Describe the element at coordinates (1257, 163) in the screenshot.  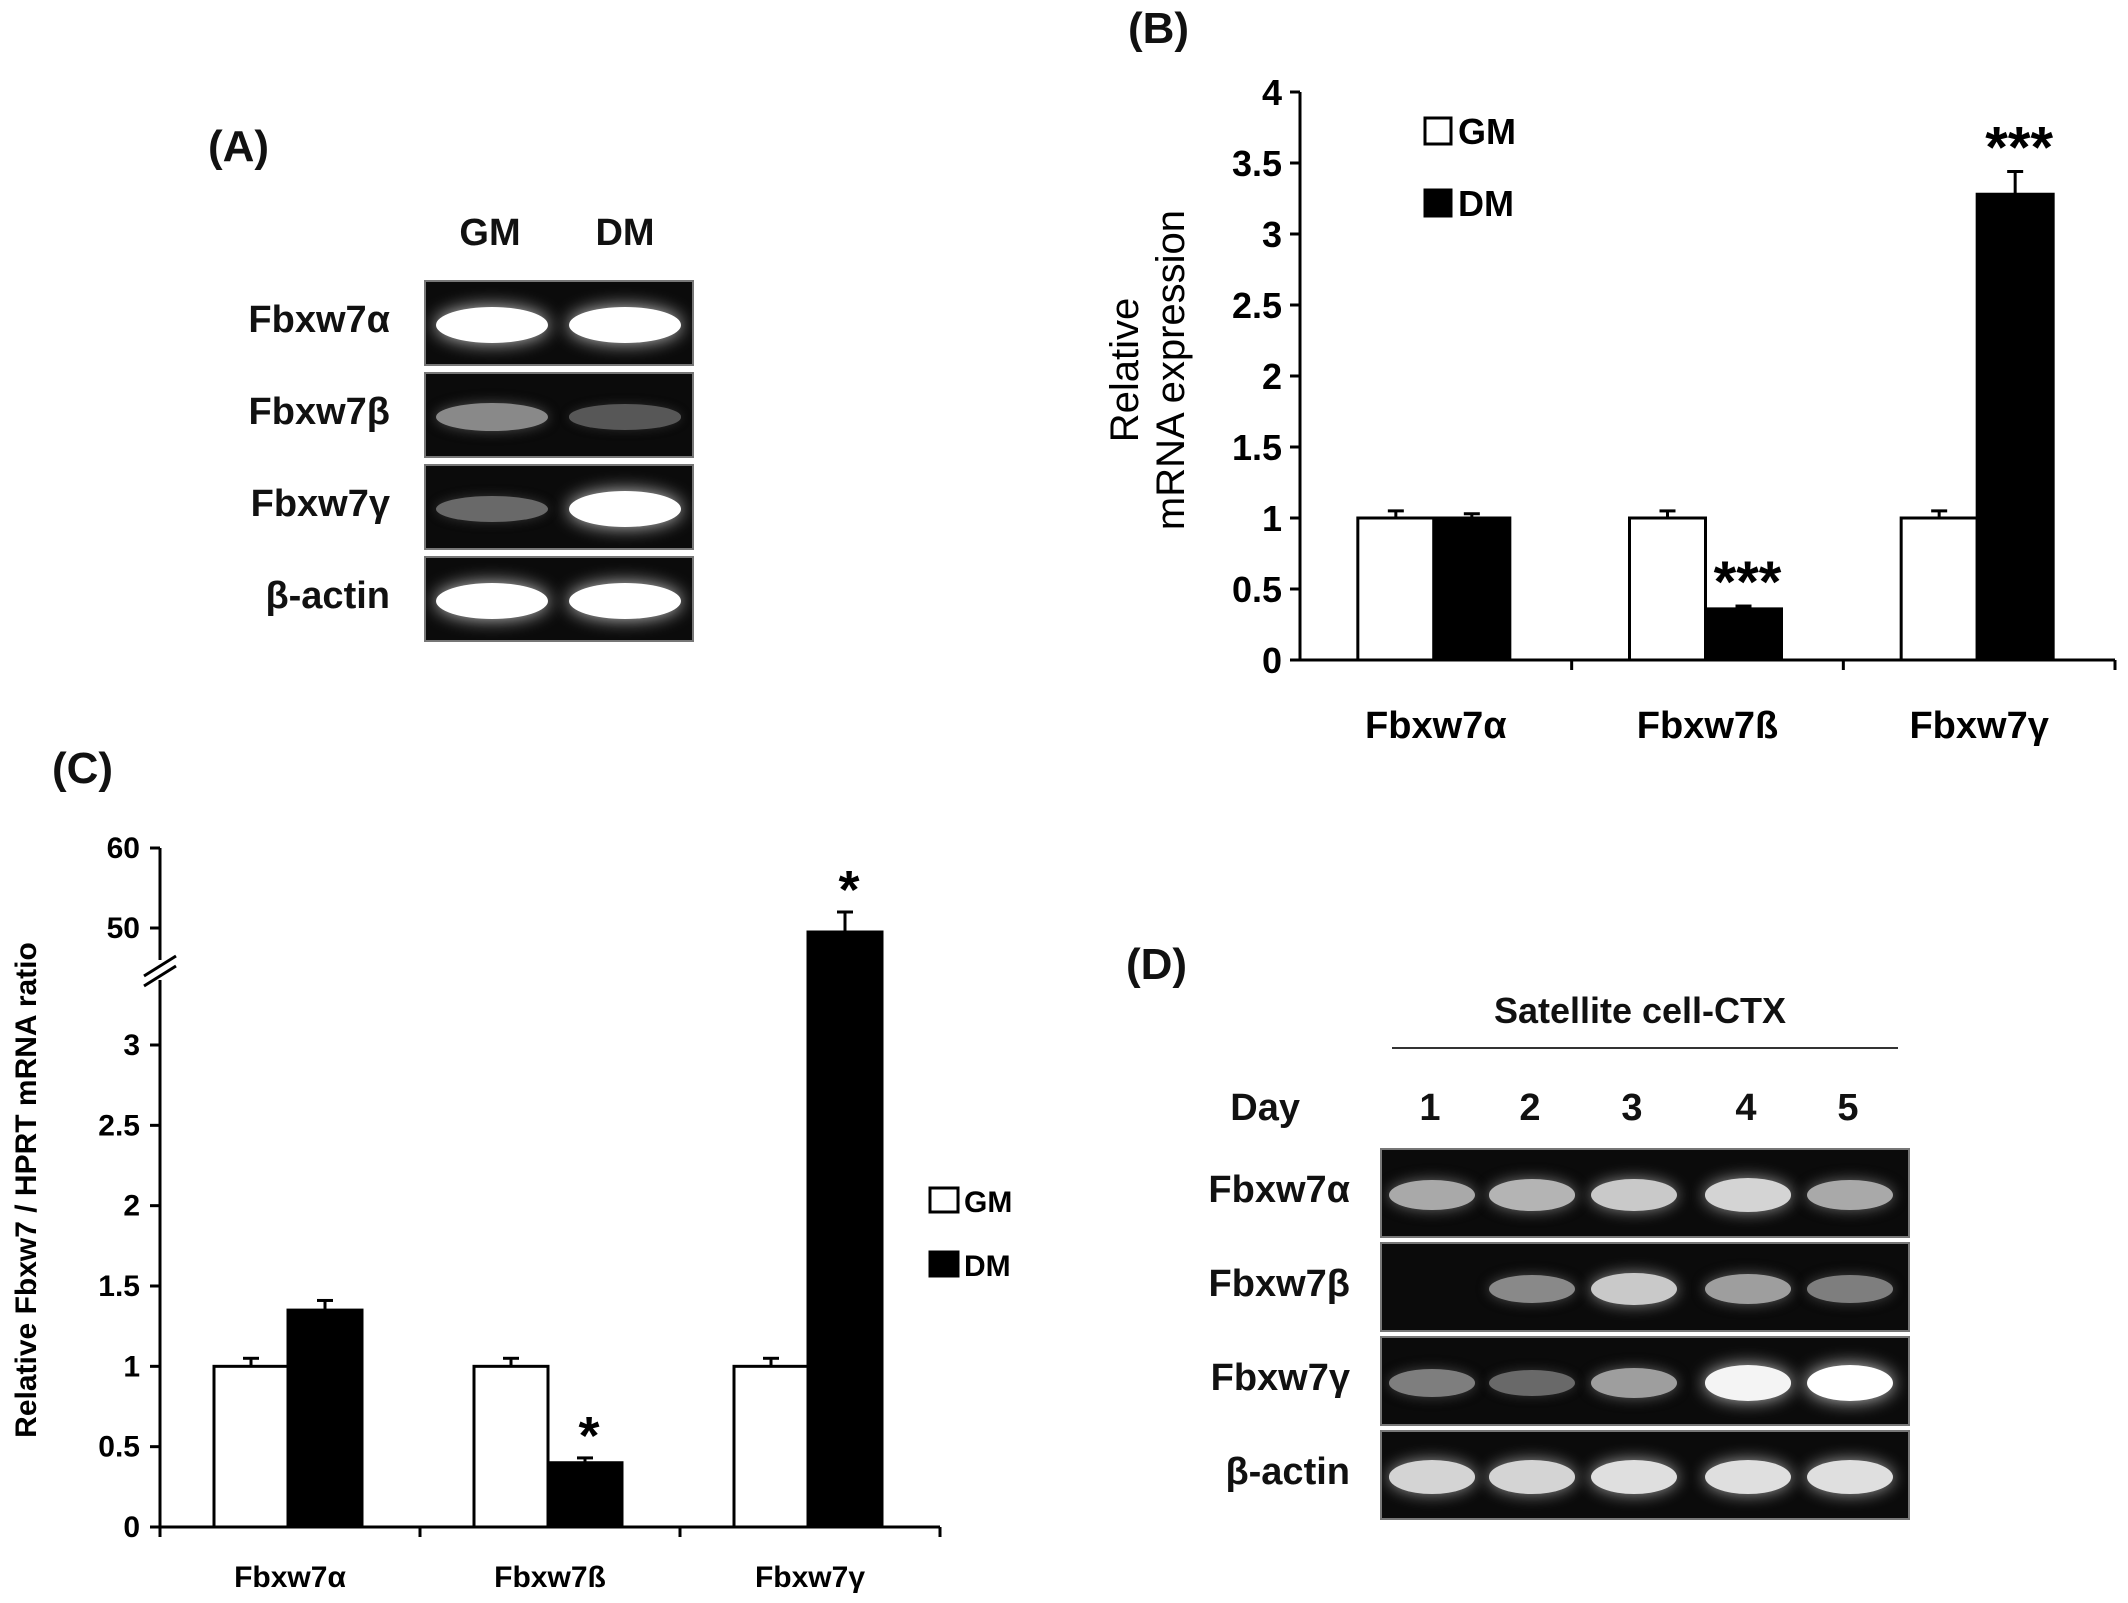
I see `y-tick-label: 3.5` at that location.